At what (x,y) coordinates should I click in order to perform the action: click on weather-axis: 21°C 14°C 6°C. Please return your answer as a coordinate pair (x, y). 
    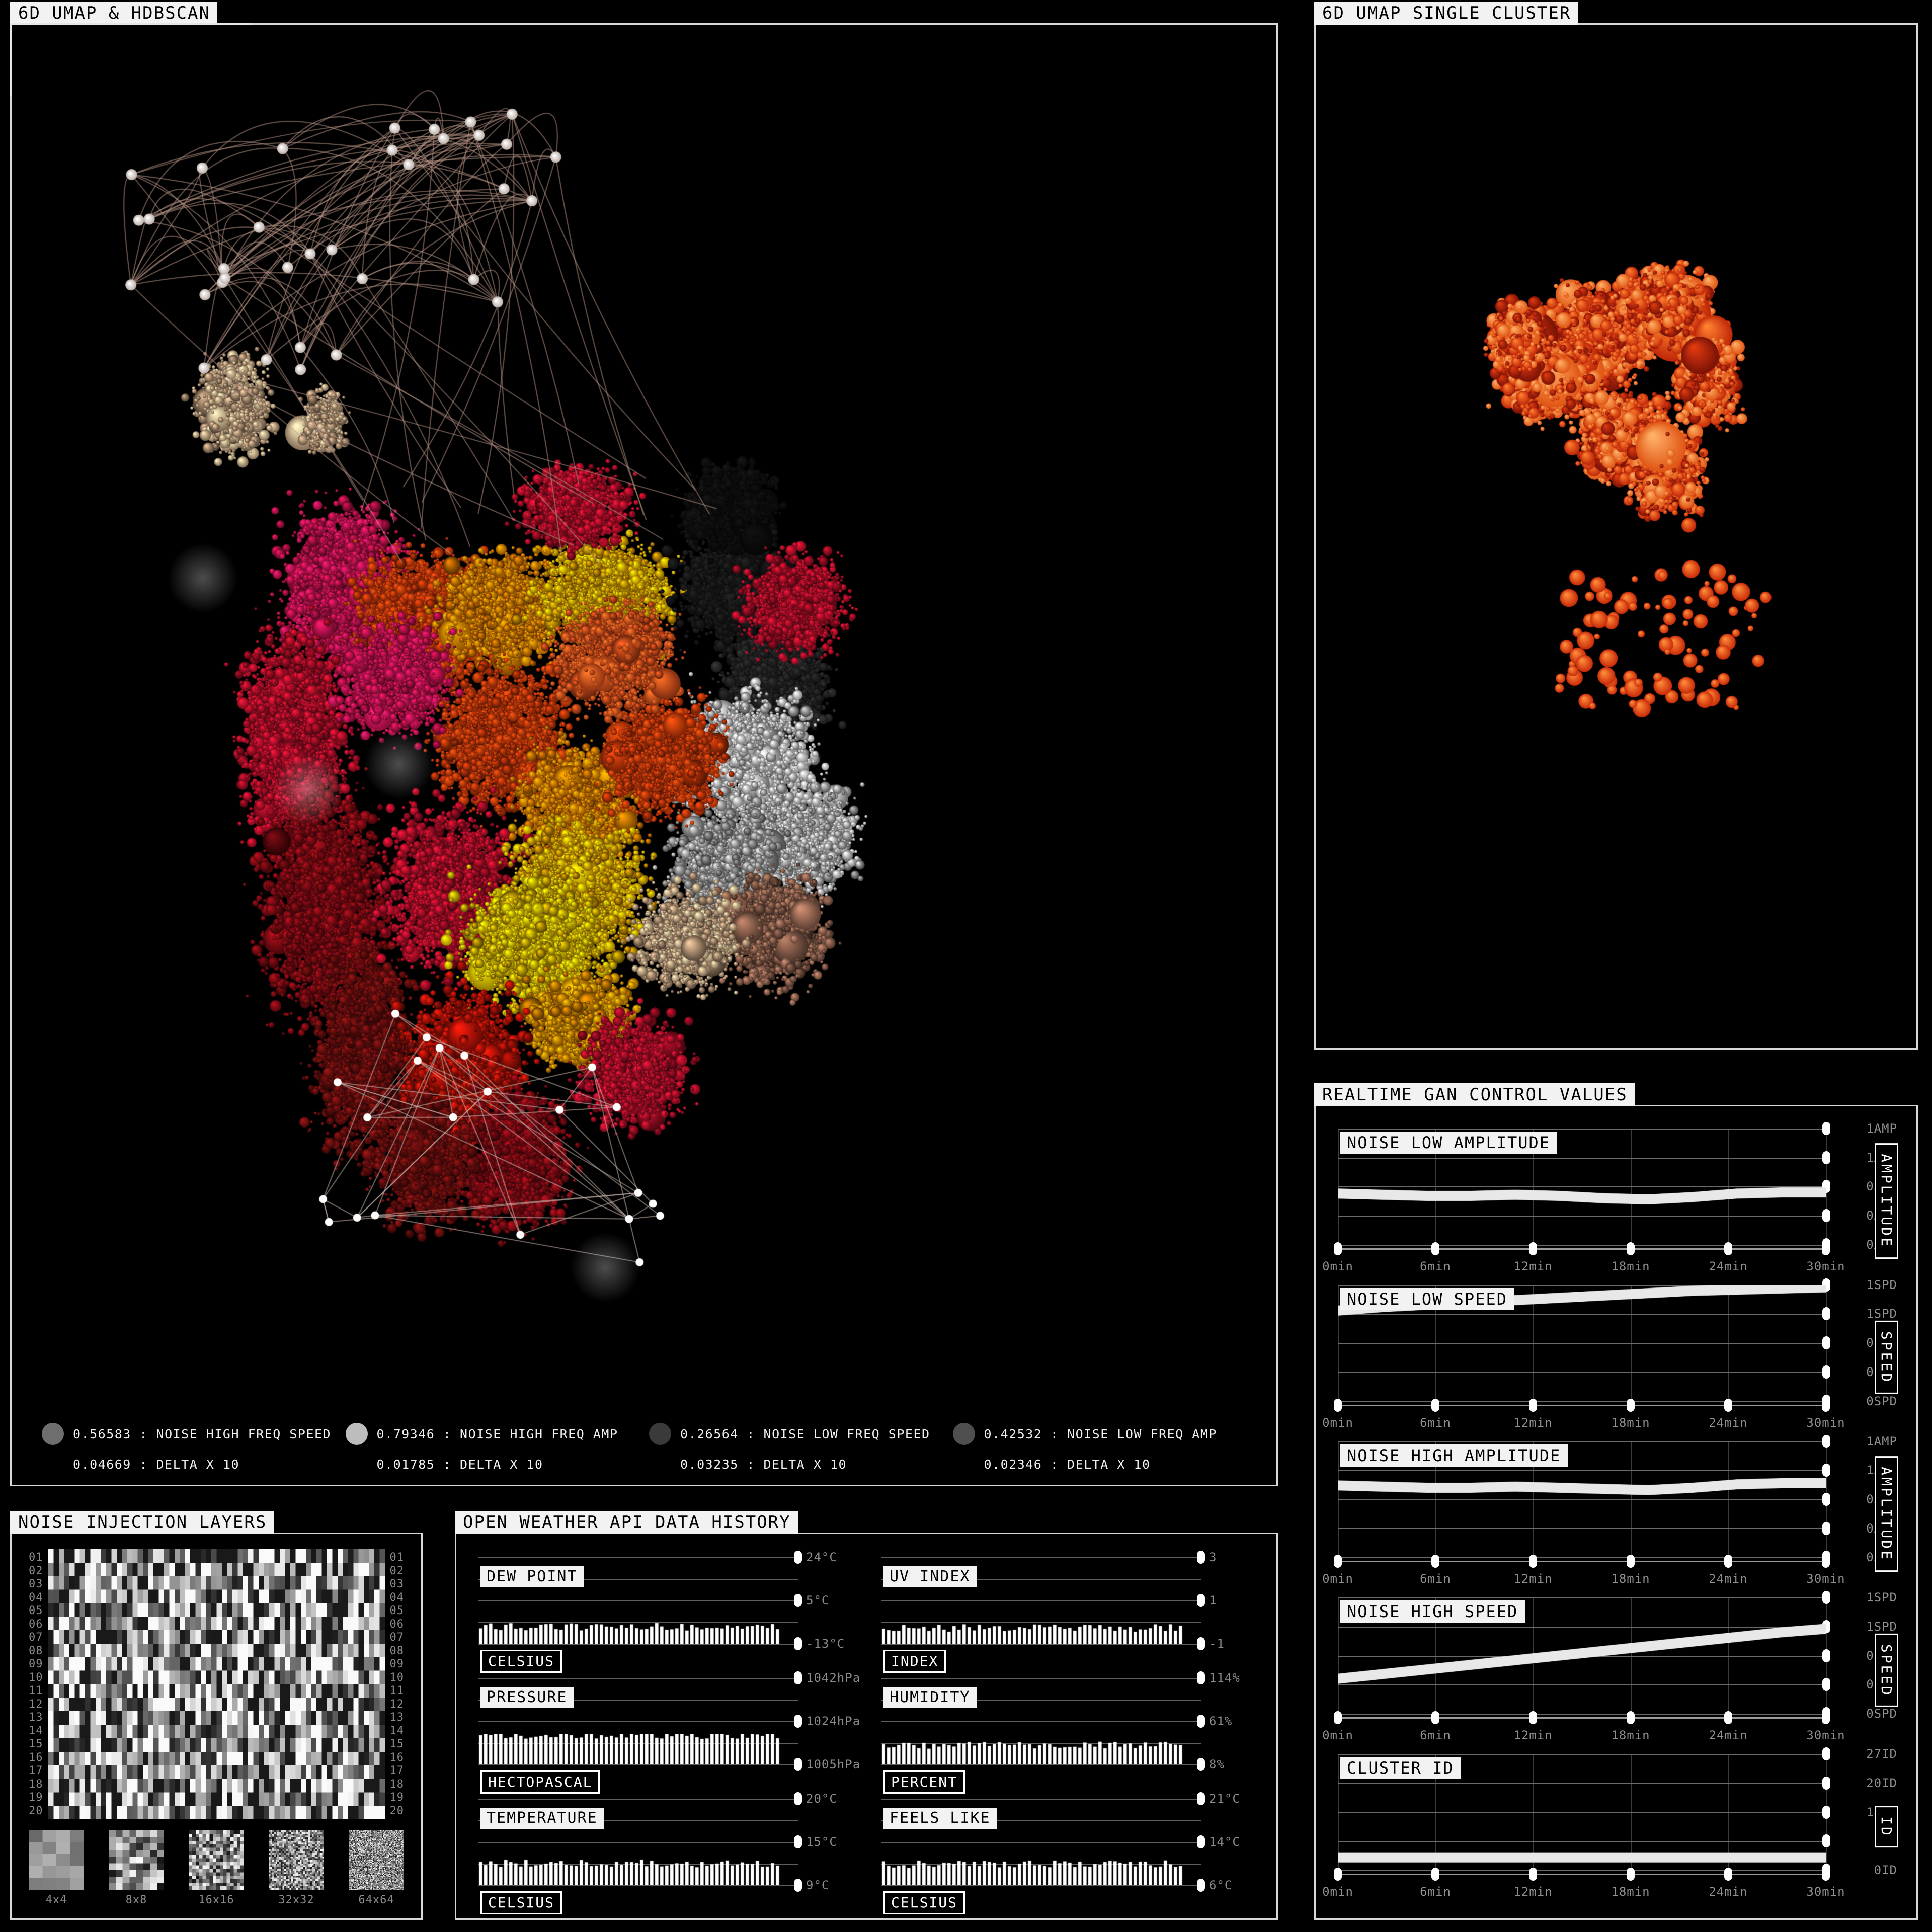
    Looking at the image, I should click on (1226, 1842).